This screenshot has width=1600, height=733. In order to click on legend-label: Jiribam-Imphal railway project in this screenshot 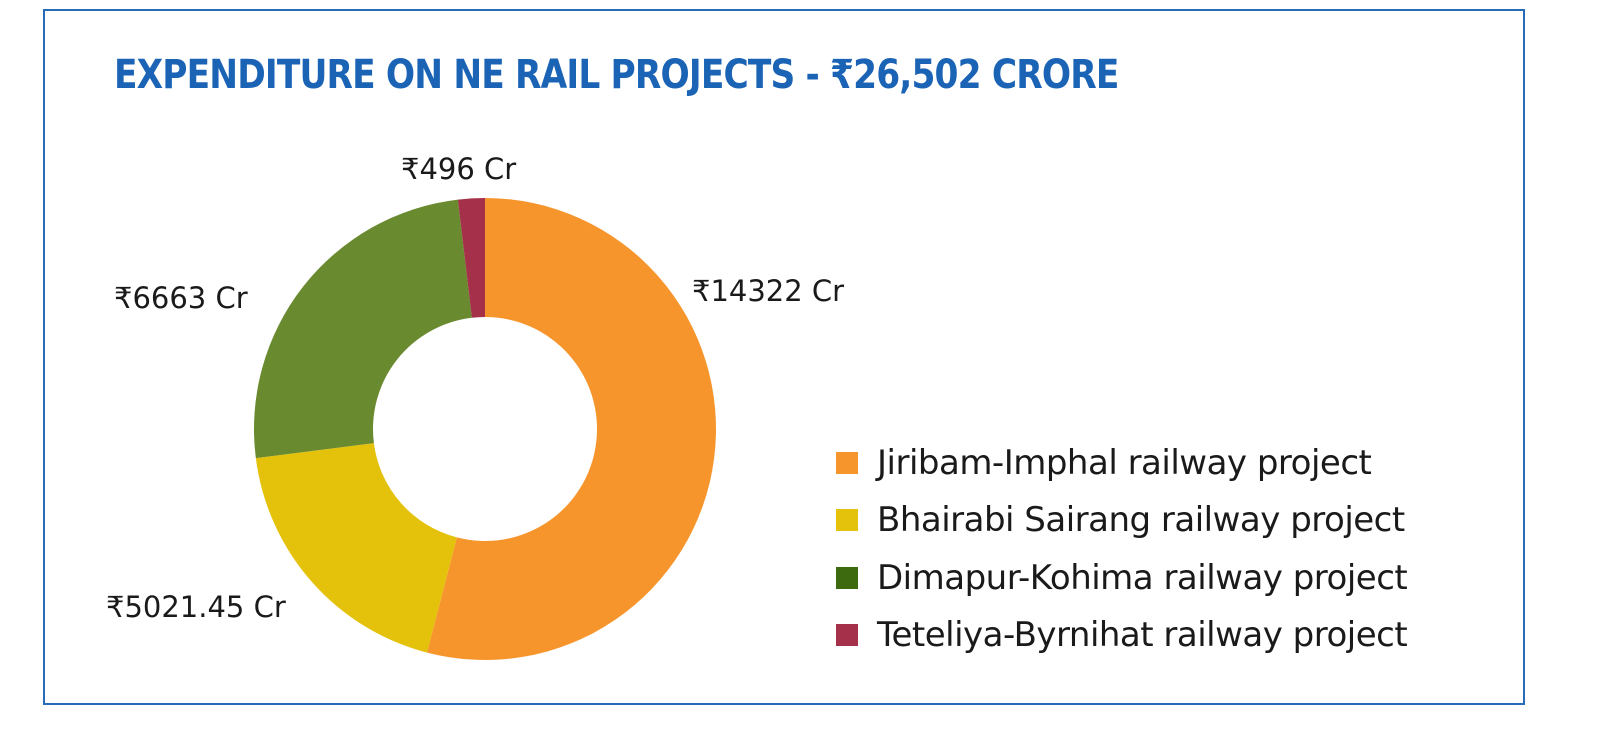, I will do `click(1124, 462)`.